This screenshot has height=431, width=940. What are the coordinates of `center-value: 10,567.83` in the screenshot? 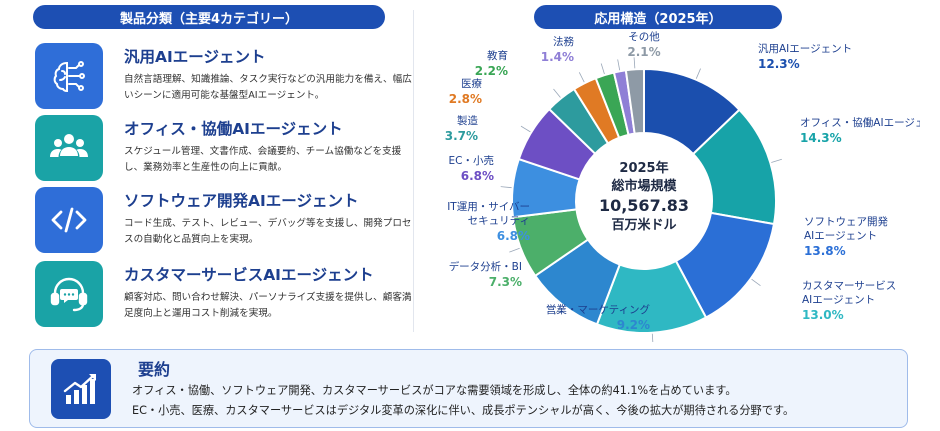 It's located at (644, 205).